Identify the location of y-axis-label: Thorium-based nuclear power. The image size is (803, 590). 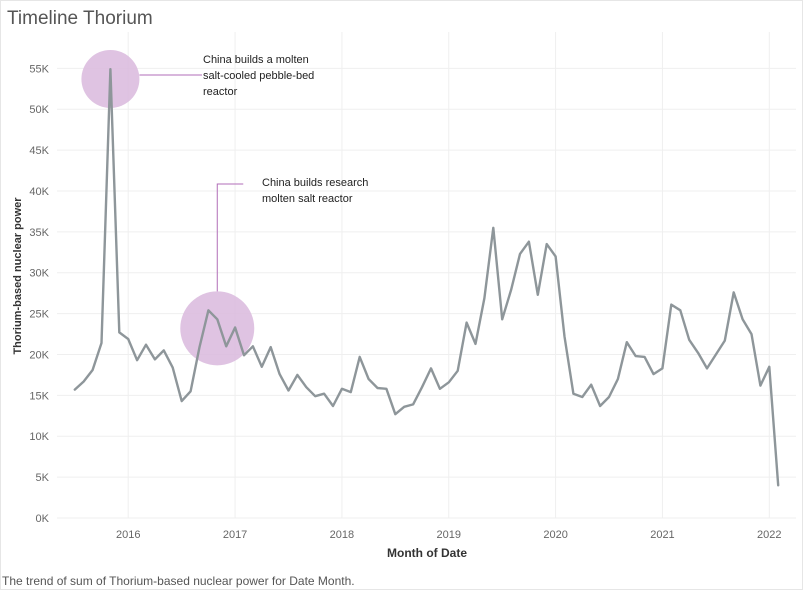
(18, 276).